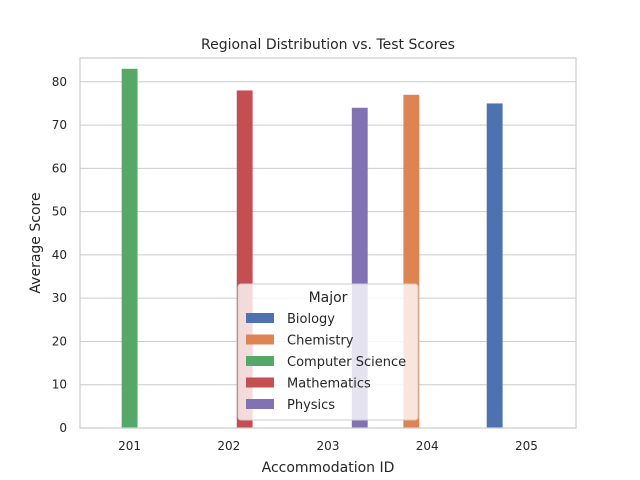  What do you see at coordinates (346, 362) in the screenshot?
I see `legend-label: Computer Science` at bounding box center [346, 362].